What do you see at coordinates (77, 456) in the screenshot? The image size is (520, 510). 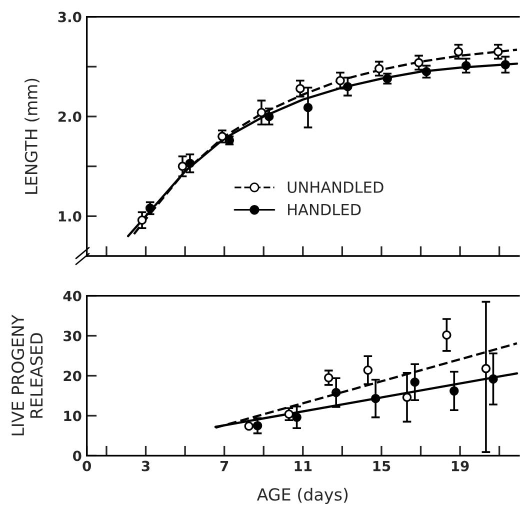 I see `y-tick-label: 0` at bounding box center [77, 456].